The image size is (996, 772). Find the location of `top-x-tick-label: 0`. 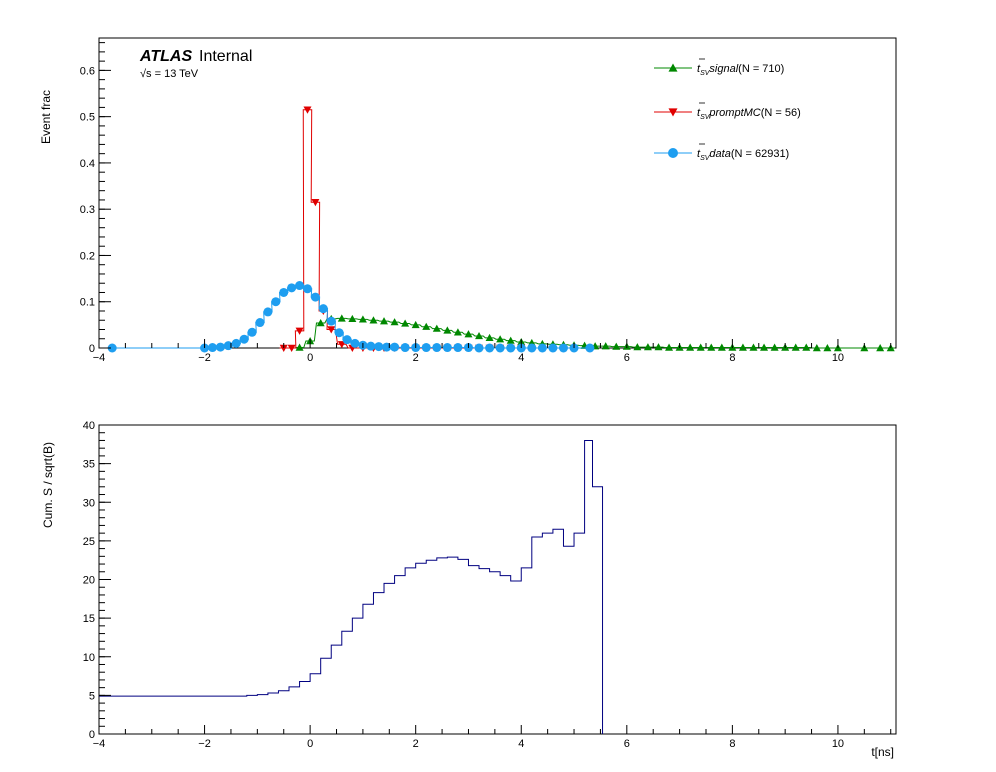

top-x-tick-label: 0 is located at coordinates (310, 358).